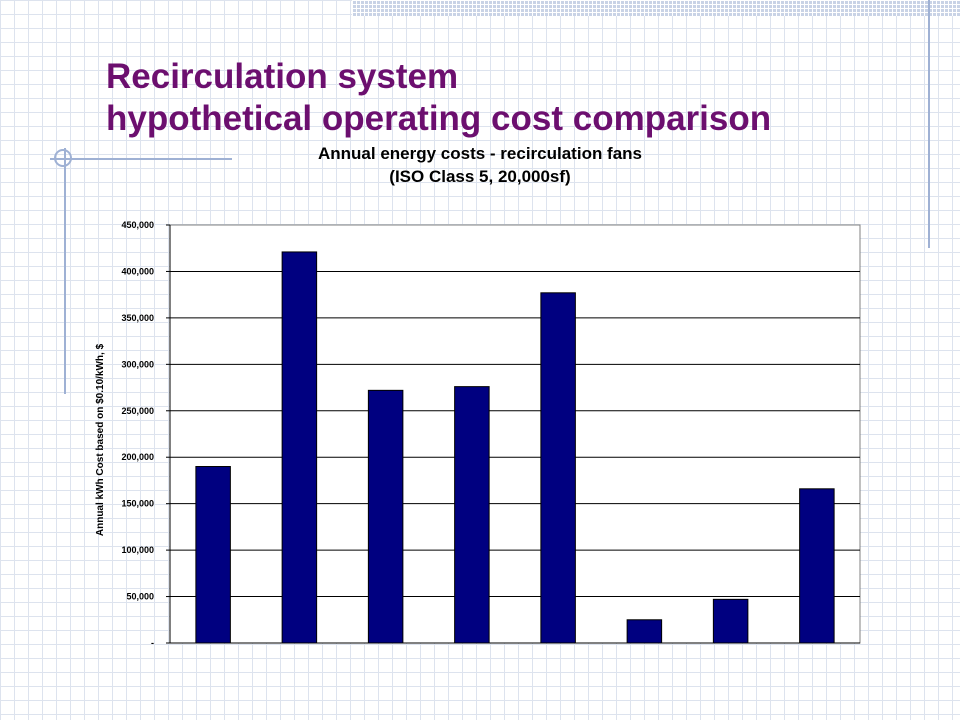 The height and width of the screenshot is (720, 960). What do you see at coordinates (480, 176) in the screenshot?
I see `chart-subtitle: (ISO Class 5, 20,000sf)` at bounding box center [480, 176].